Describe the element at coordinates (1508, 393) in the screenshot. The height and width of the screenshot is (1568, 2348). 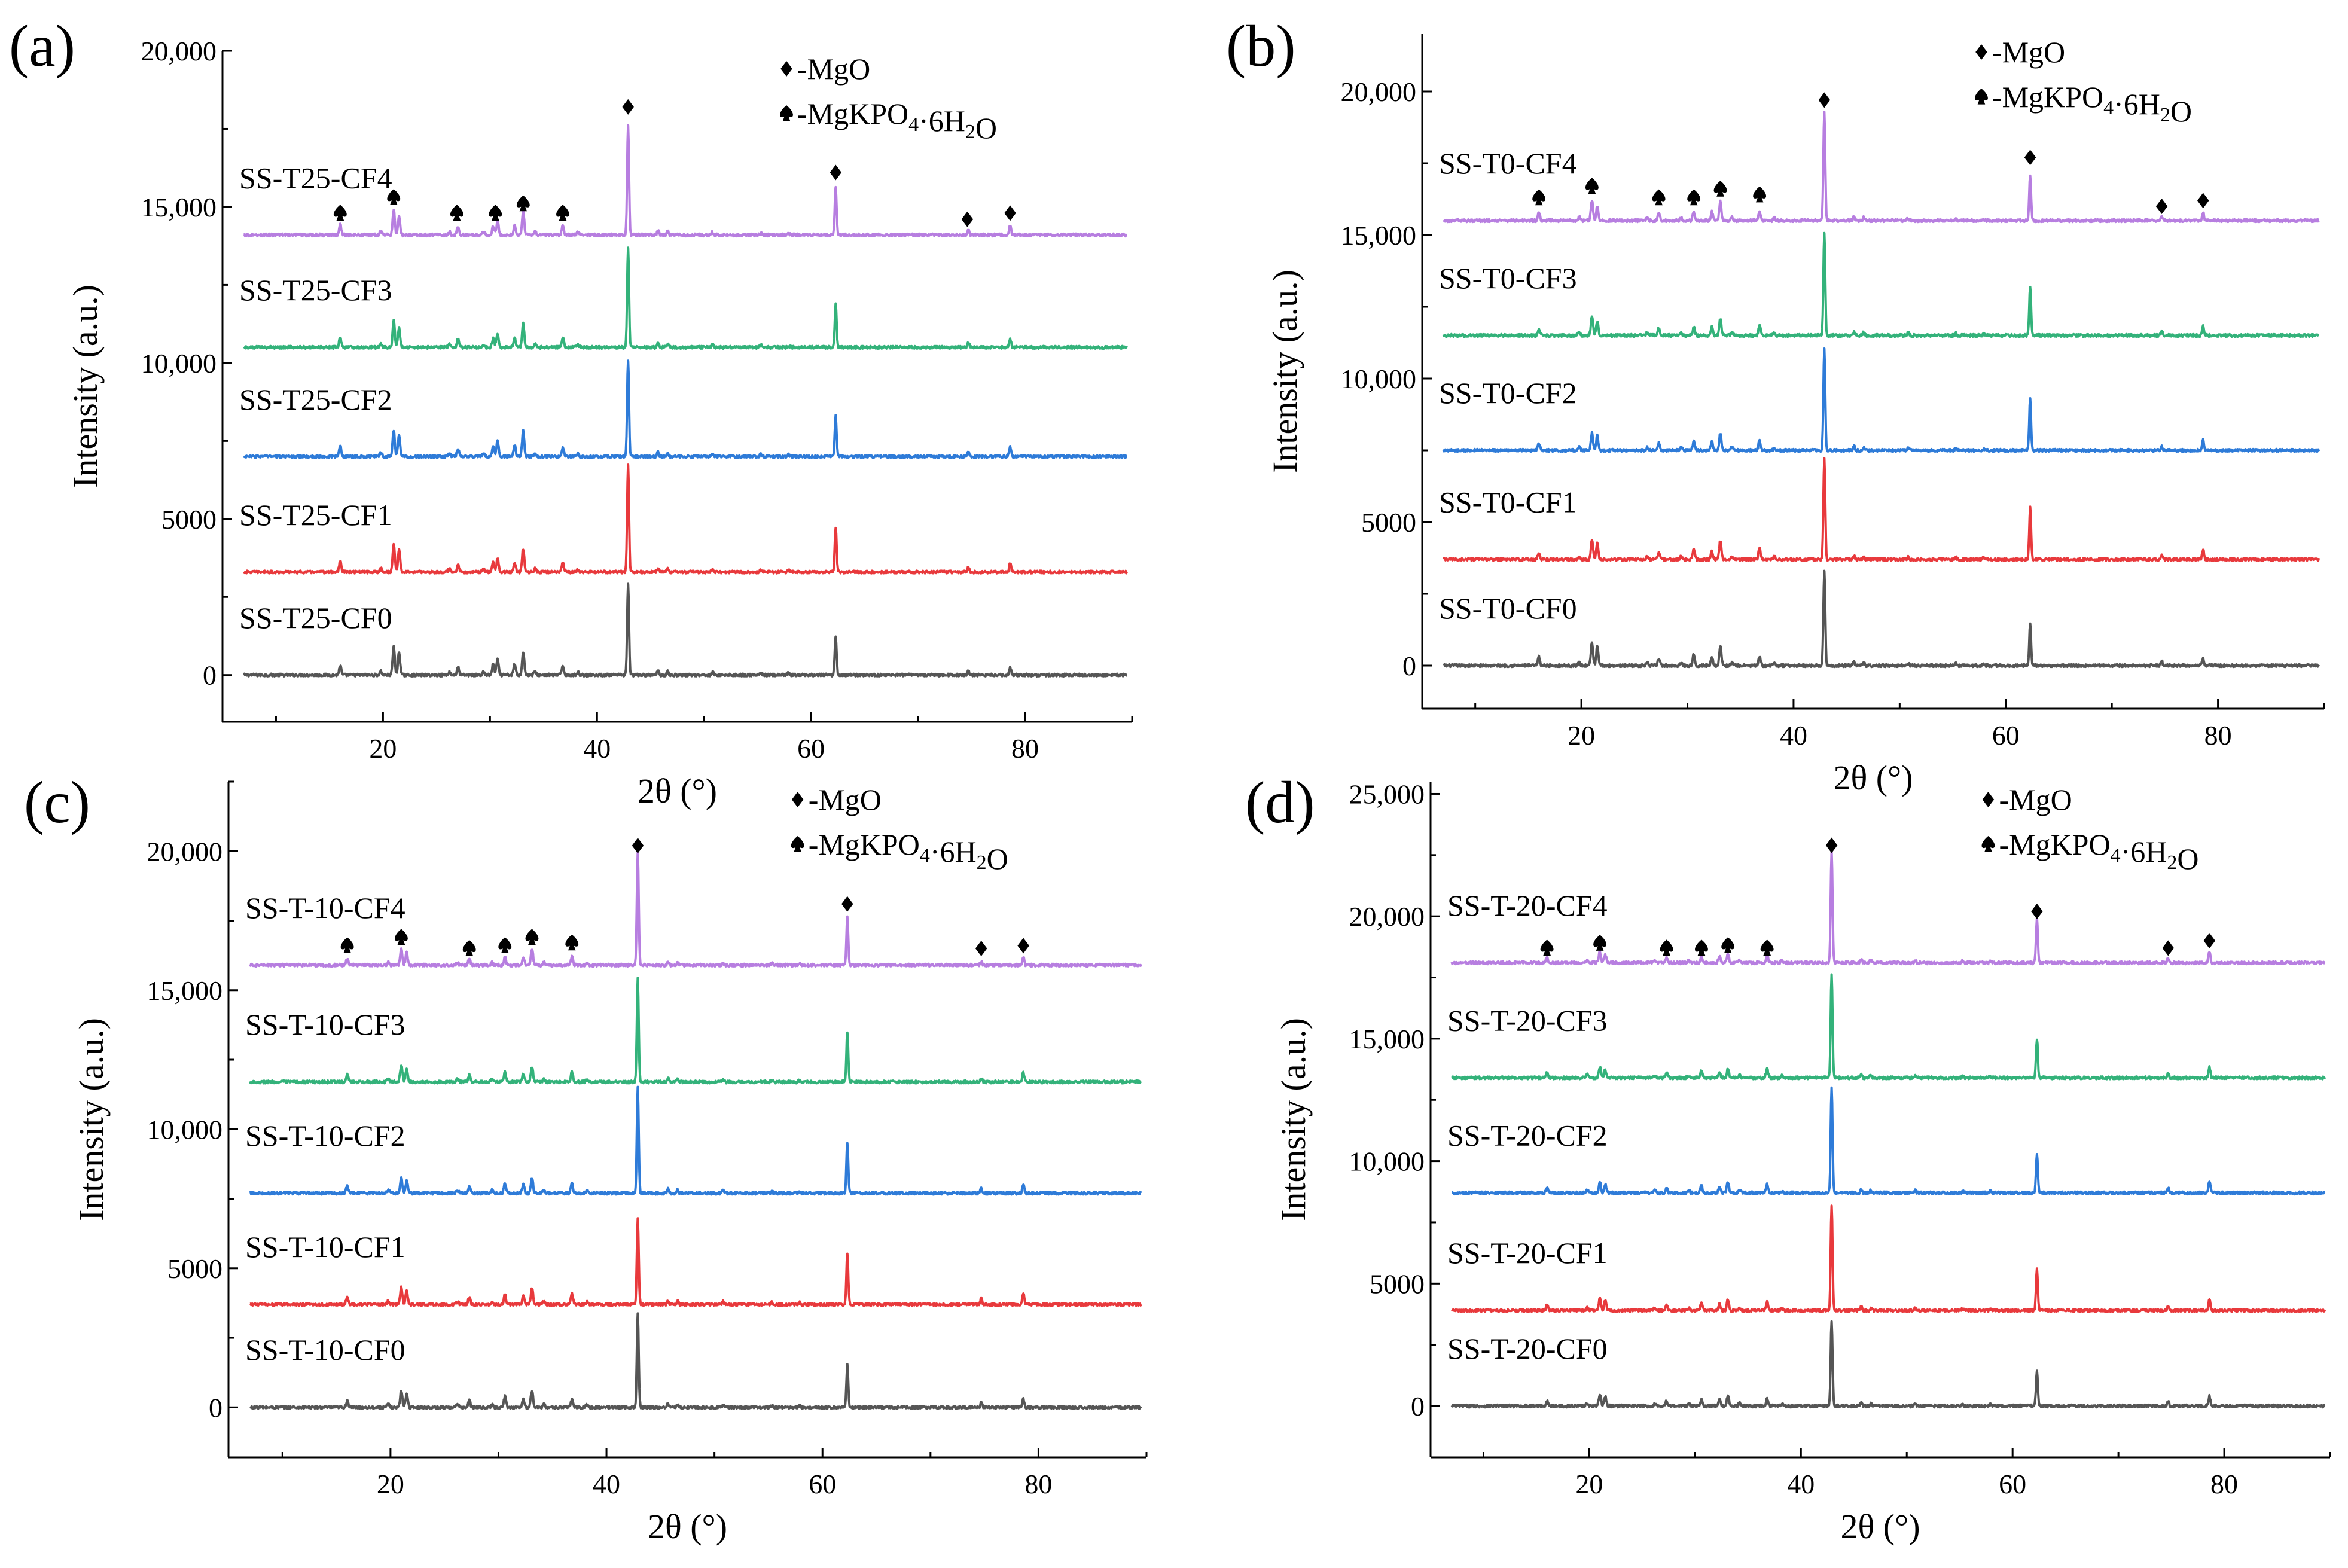
I see `series-label: SS-T0-CF2` at that location.